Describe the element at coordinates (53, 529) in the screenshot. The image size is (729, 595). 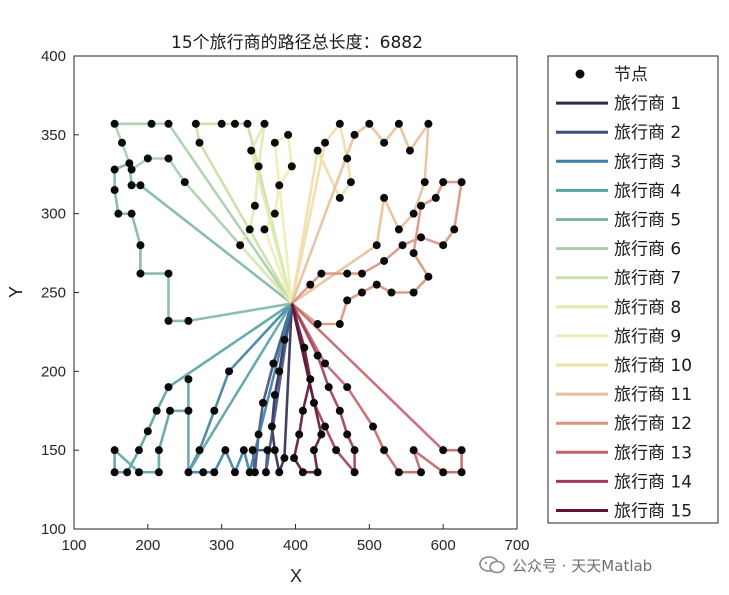
I see `y-tick-label: 100` at that location.